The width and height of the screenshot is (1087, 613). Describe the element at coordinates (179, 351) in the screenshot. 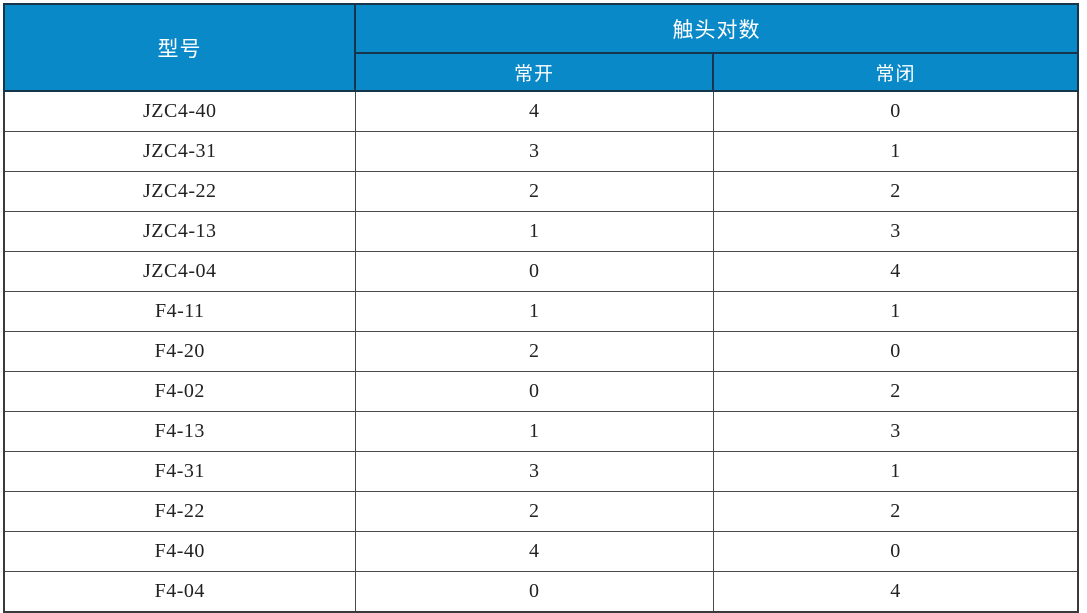

I see `cell-model: F4-20` at that location.